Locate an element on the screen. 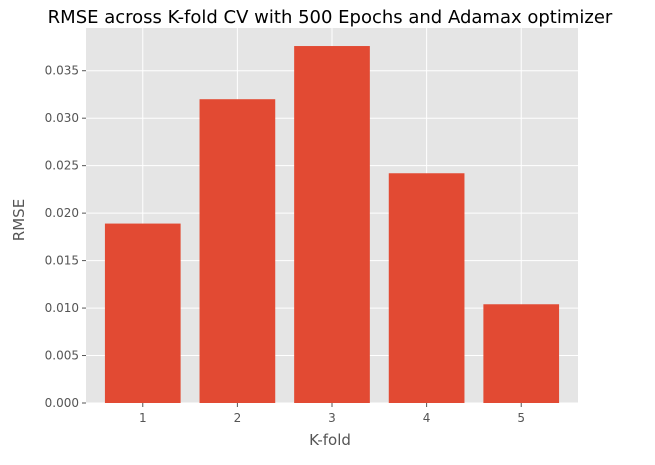  y-tick-label: 0.005 is located at coordinates (62, 356).